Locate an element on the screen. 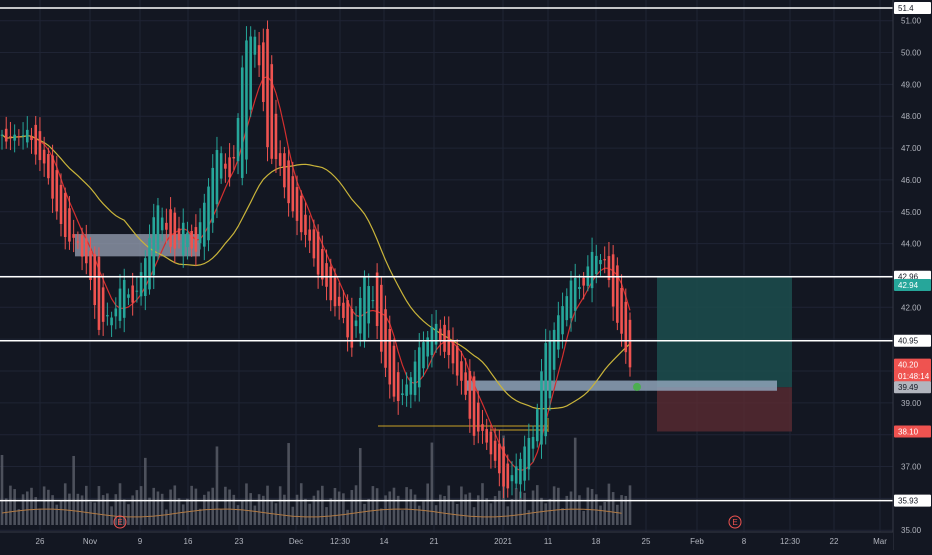 The width and height of the screenshot is (932, 555). y-tick-label: 44.00 is located at coordinates (911, 244).